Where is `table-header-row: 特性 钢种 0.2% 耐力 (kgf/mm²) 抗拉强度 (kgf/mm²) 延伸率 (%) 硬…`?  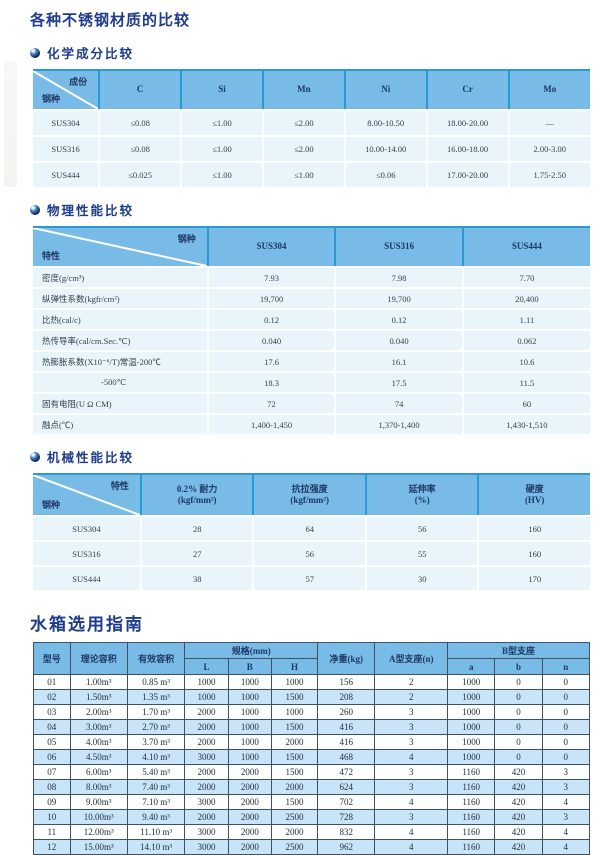 table-header-row: 特性 钢种 0.2% 耐力 (kgf/mm²) 抗拉强度 (kgf/mm²) 延伸率 (%) 硬… is located at coordinates (311, 494).